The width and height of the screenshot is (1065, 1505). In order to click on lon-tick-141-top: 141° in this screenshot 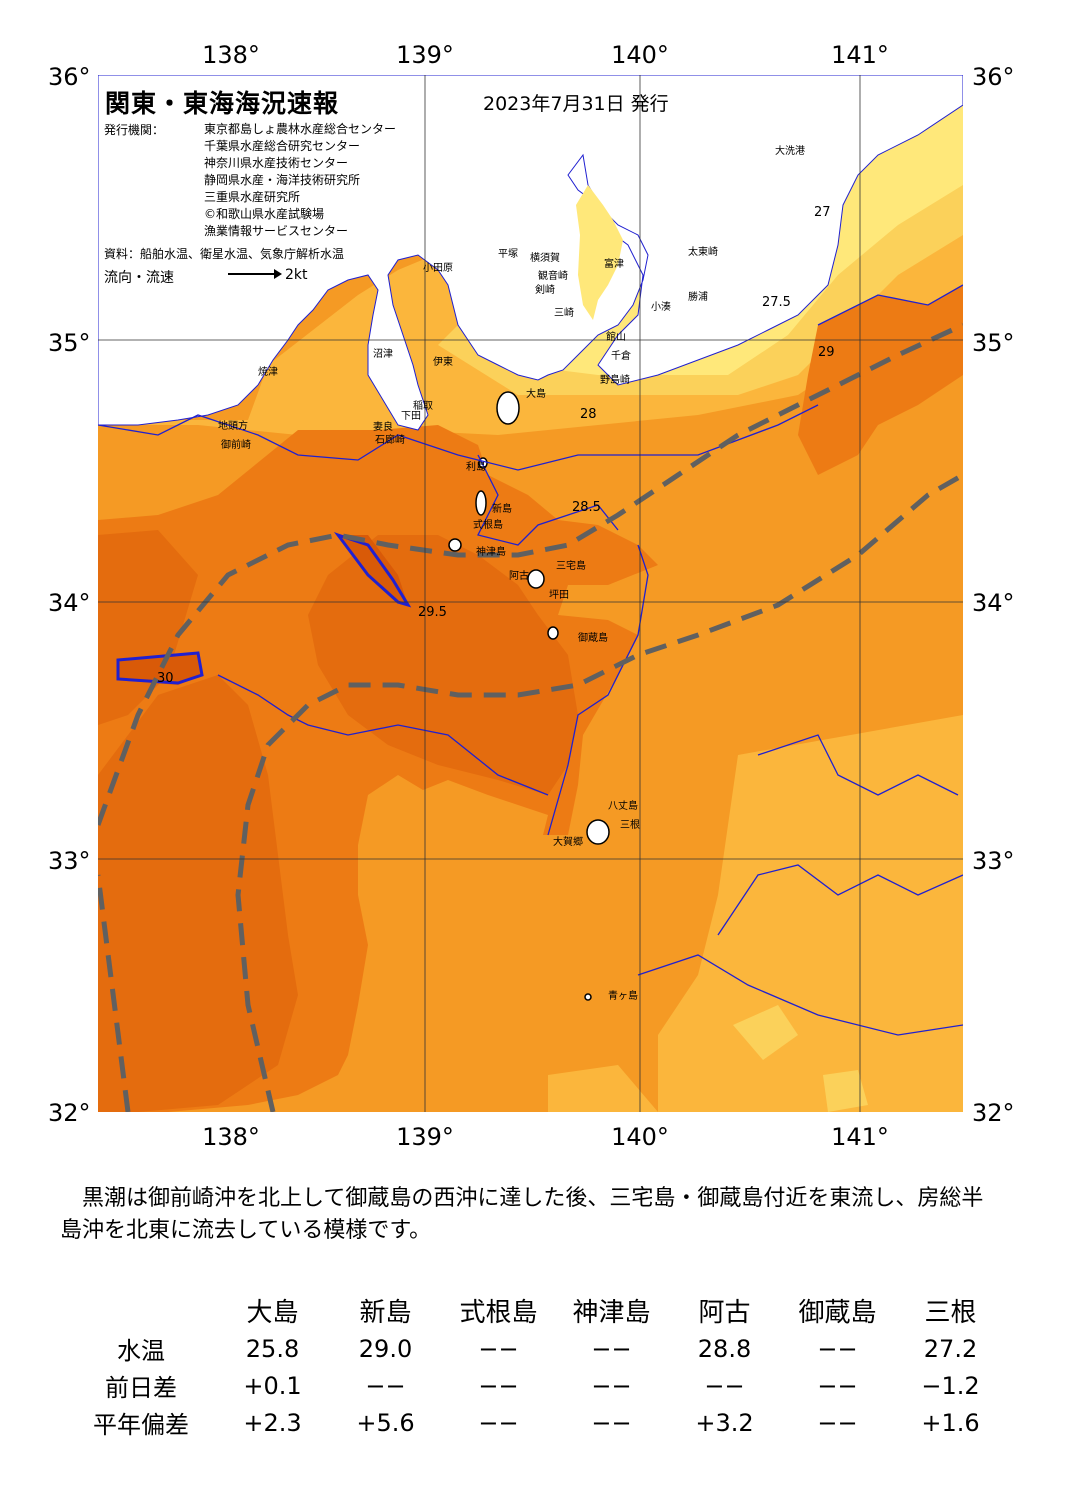, I will do `click(860, 55)`.